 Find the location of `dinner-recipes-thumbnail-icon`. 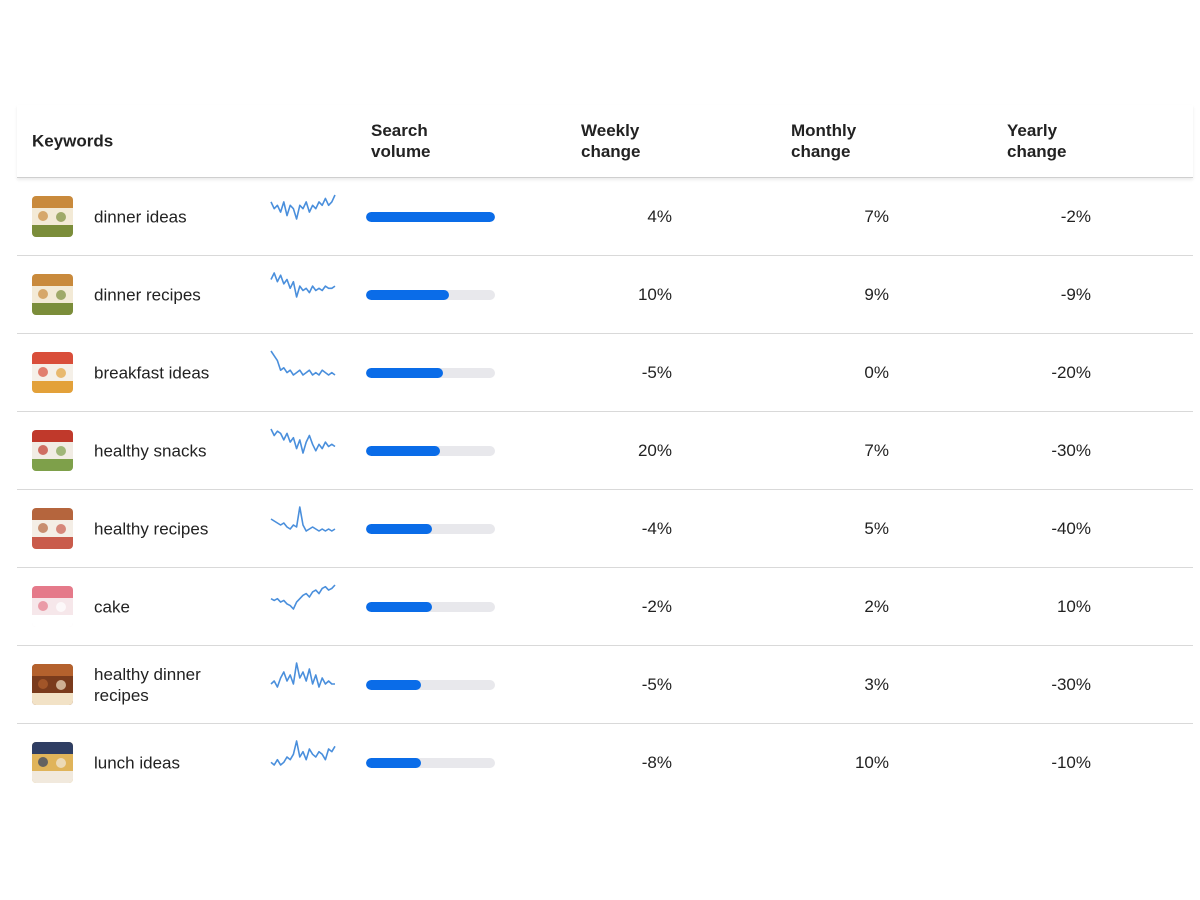

dinner-recipes-thumbnail-icon is located at coordinates (52, 294).